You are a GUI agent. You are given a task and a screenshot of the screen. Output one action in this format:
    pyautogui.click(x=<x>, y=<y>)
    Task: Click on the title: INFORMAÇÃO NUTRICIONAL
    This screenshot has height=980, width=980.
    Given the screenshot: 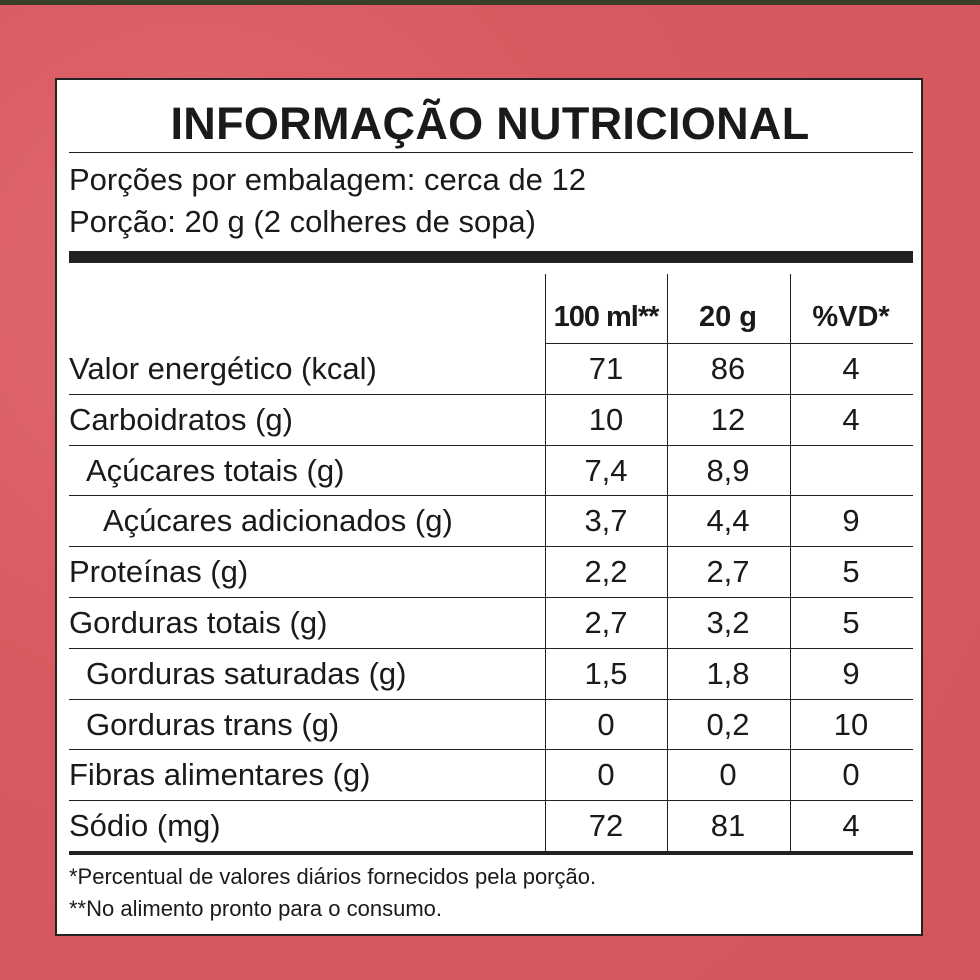 What is the action you would take?
    pyautogui.click(x=490, y=123)
    